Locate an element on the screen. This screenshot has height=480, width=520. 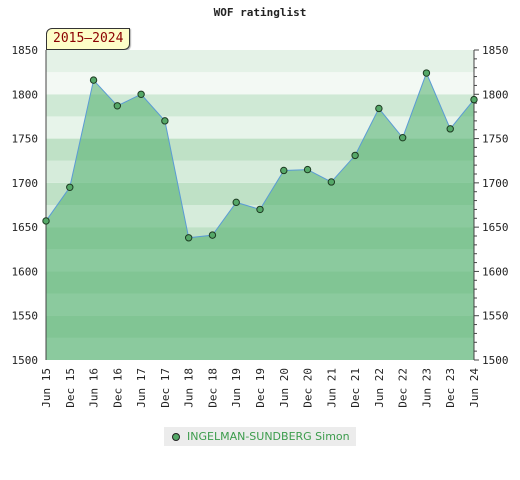
x-tick-label: Jun 22 is located at coordinates (379, 388).